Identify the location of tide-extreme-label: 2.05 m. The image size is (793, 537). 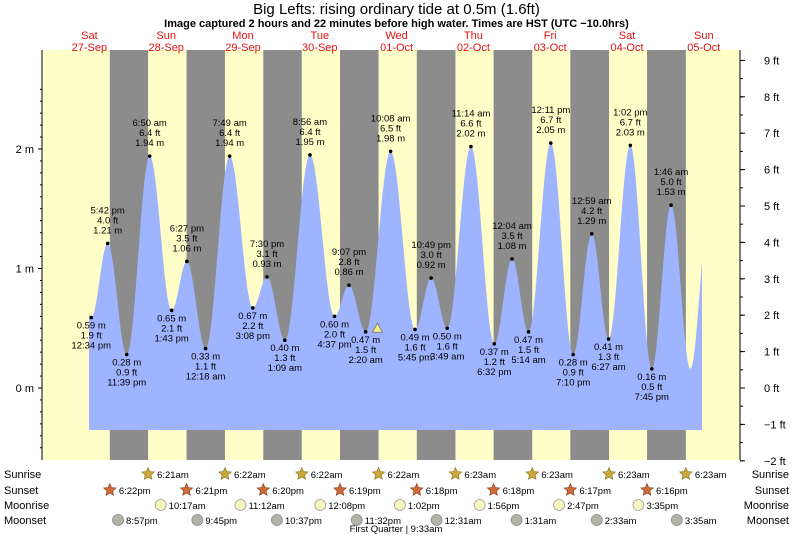
(550, 130).